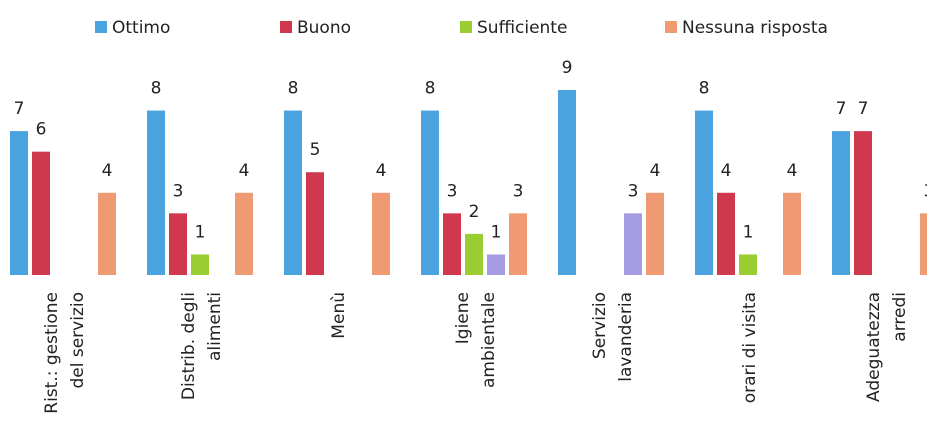 The height and width of the screenshot is (444, 927). What do you see at coordinates (522, 28) in the screenshot?
I see `legend-label: Sufficiente` at bounding box center [522, 28].